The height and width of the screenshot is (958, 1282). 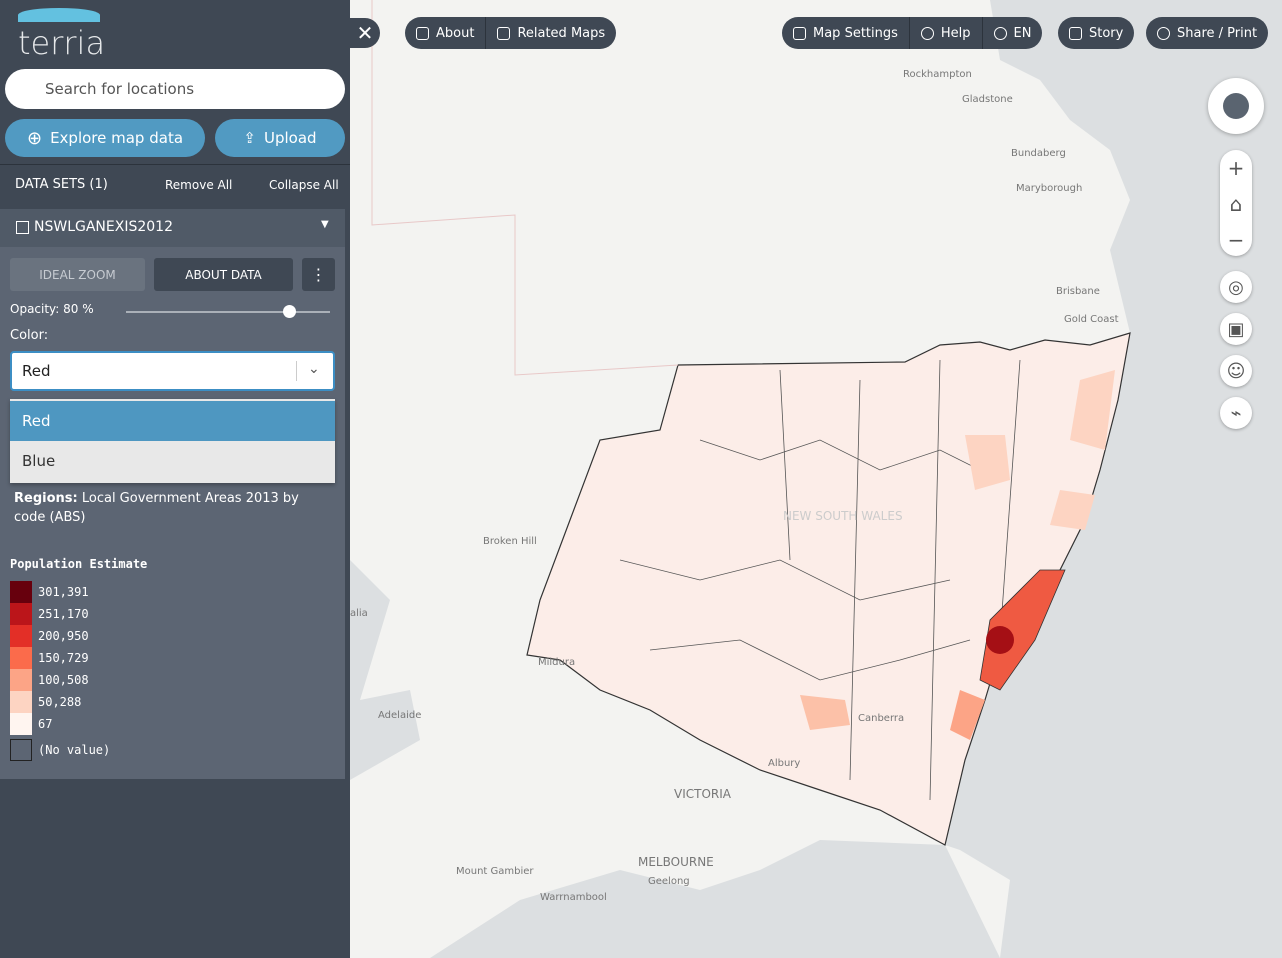 I want to click on label: Map Settings, so click(x=855, y=33).